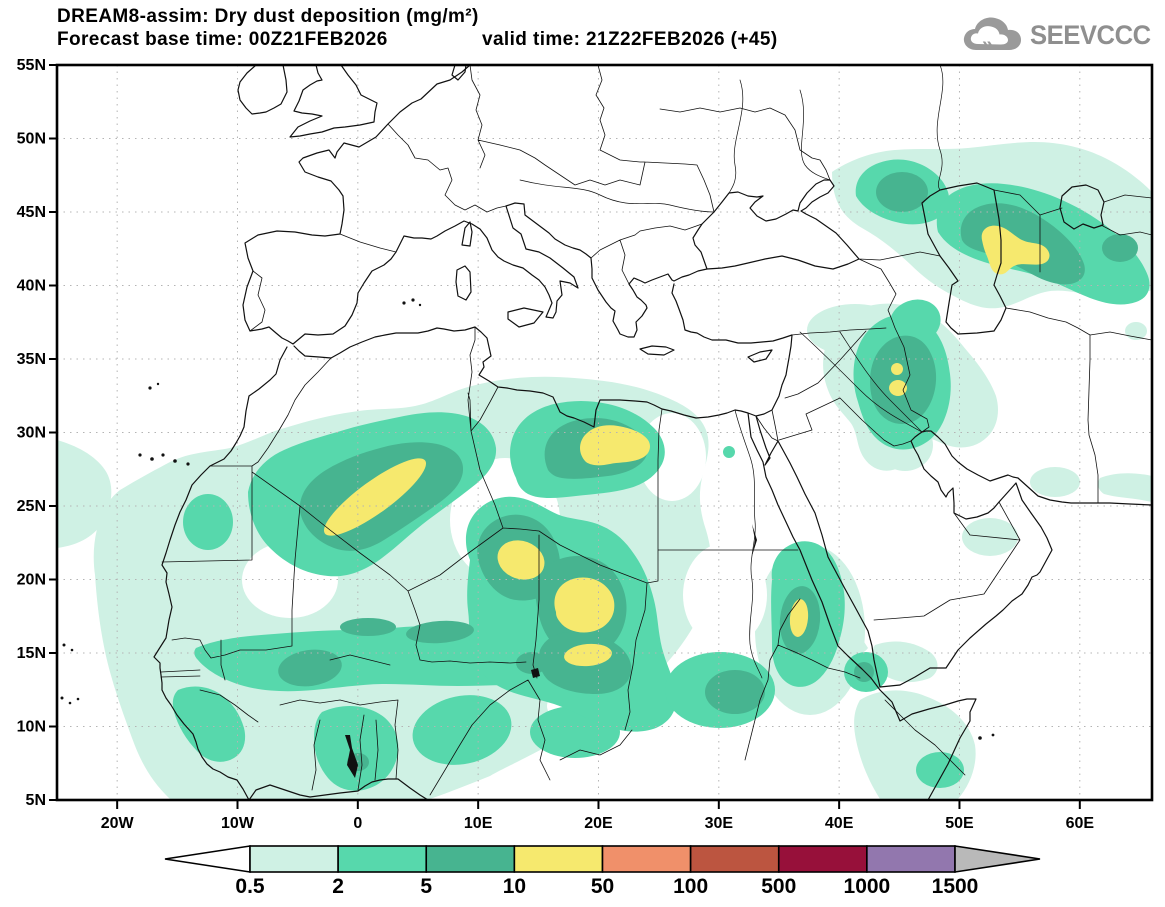  What do you see at coordinates (426, 886) in the screenshot?
I see `colorbar-tick-label: 5` at bounding box center [426, 886].